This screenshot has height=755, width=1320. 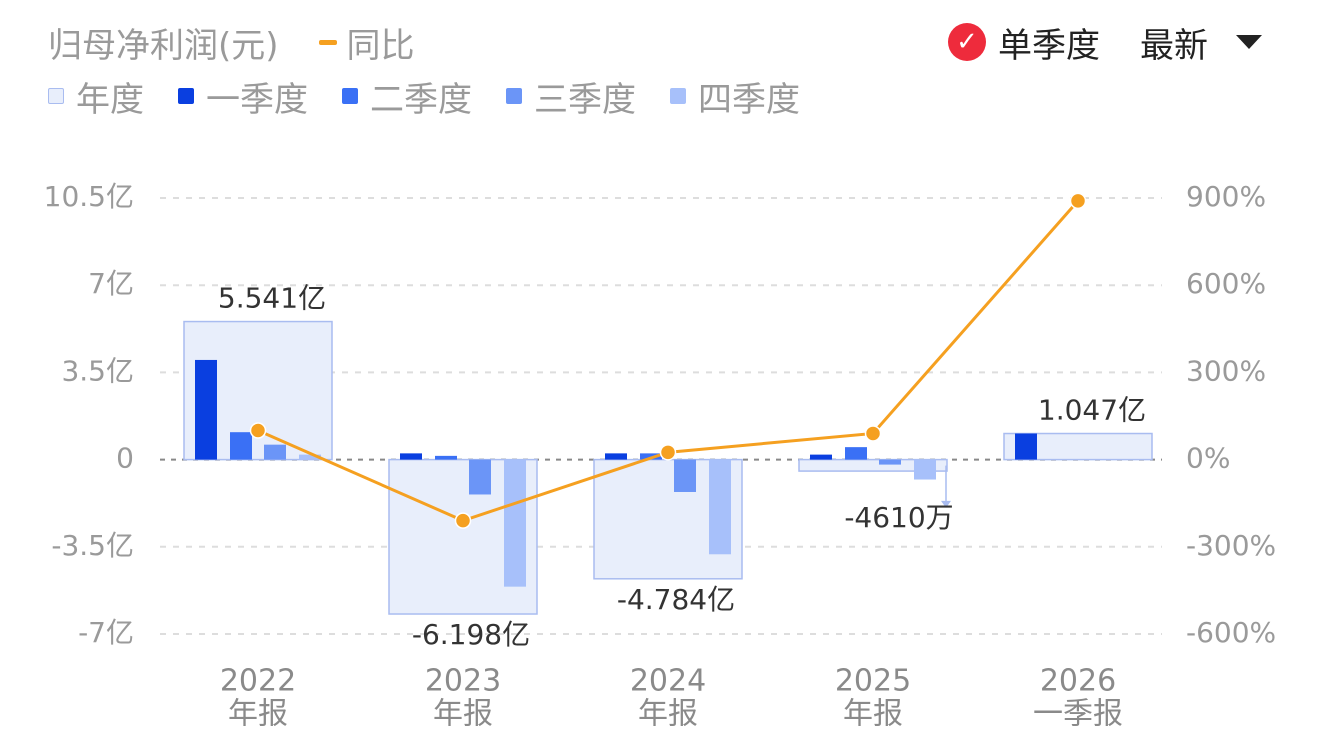 What do you see at coordinates (89, 196) in the screenshot?
I see `left-tick-label: 10.5亿` at bounding box center [89, 196].